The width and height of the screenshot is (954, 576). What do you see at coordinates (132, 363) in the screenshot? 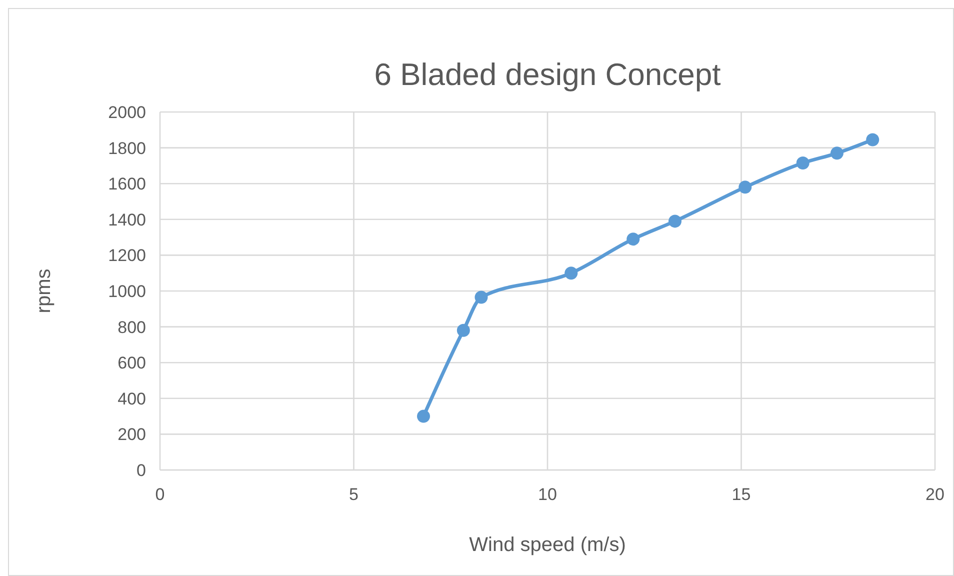
I see `y-tick-label: 600` at bounding box center [132, 363].